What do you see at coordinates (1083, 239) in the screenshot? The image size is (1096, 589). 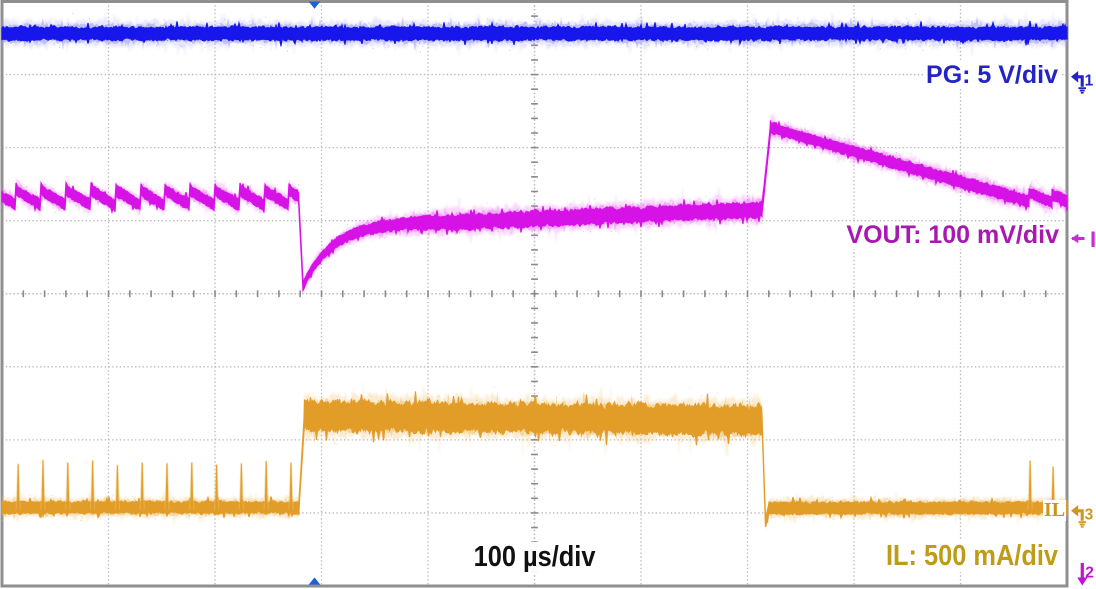 I see `vout-reference-arrow` at bounding box center [1083, 239].